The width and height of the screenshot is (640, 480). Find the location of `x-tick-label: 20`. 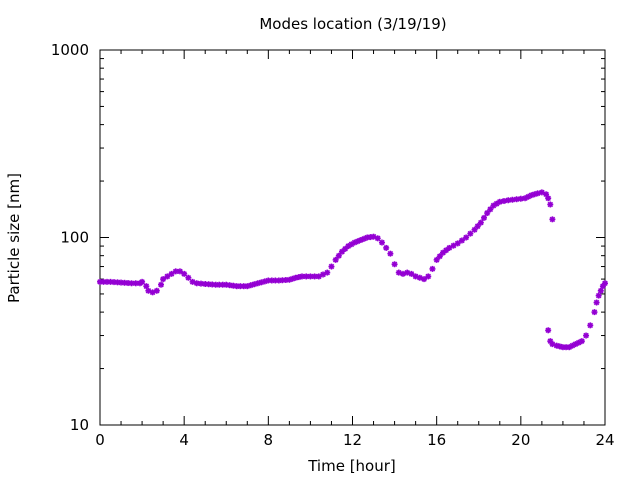

x-tick-label: 20 is located at coordinates (520, 440).